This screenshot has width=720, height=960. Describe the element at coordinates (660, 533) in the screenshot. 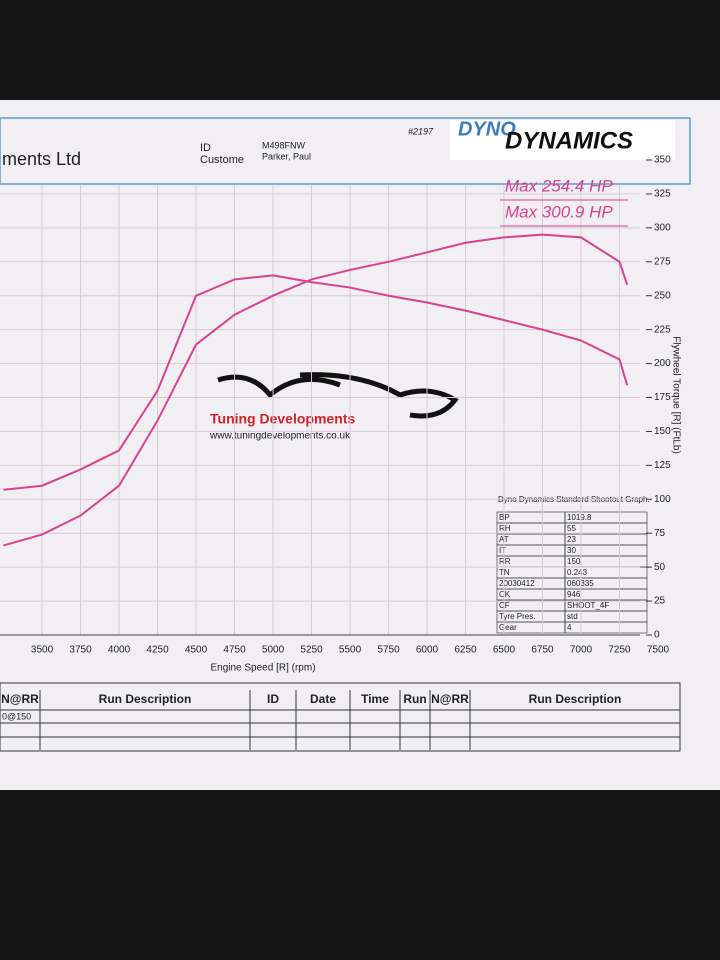

I see `y-tick-label: 75` at that location.